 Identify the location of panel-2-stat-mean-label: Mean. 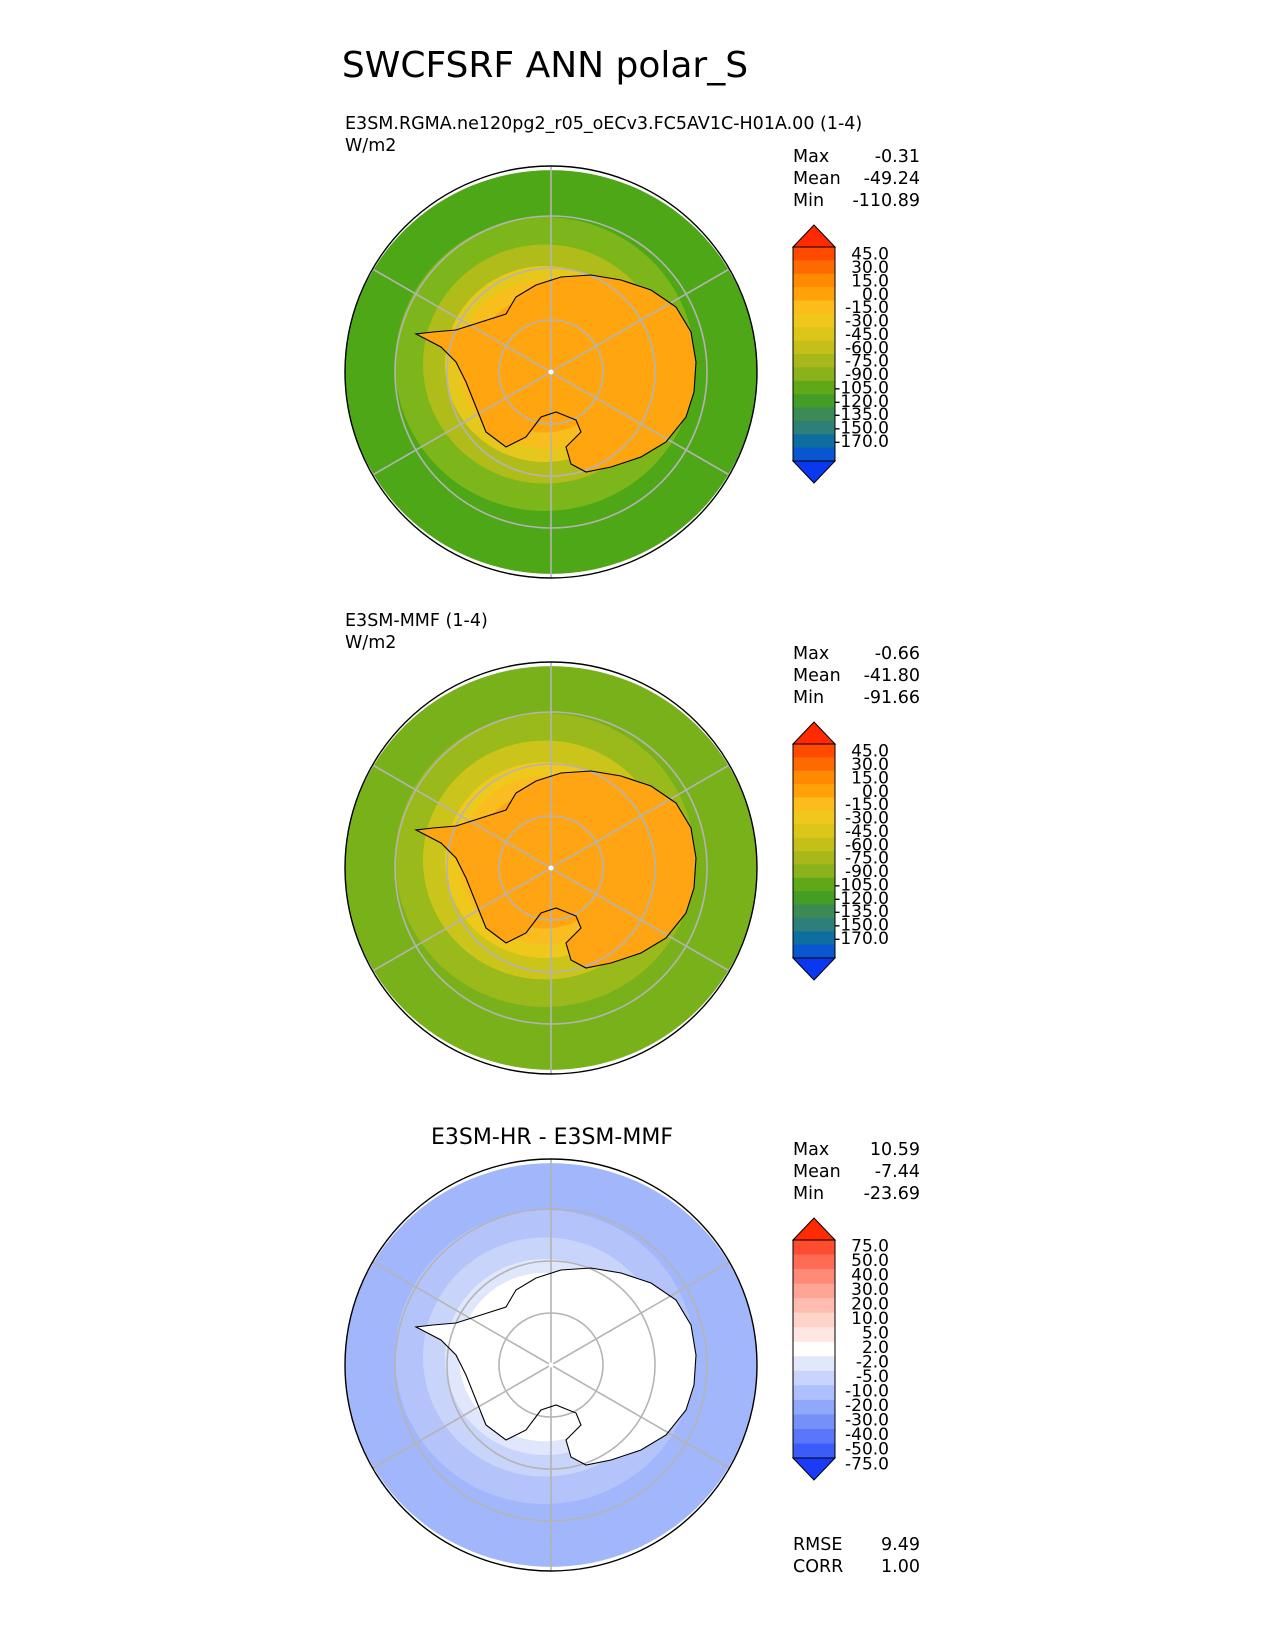
(817, 676).